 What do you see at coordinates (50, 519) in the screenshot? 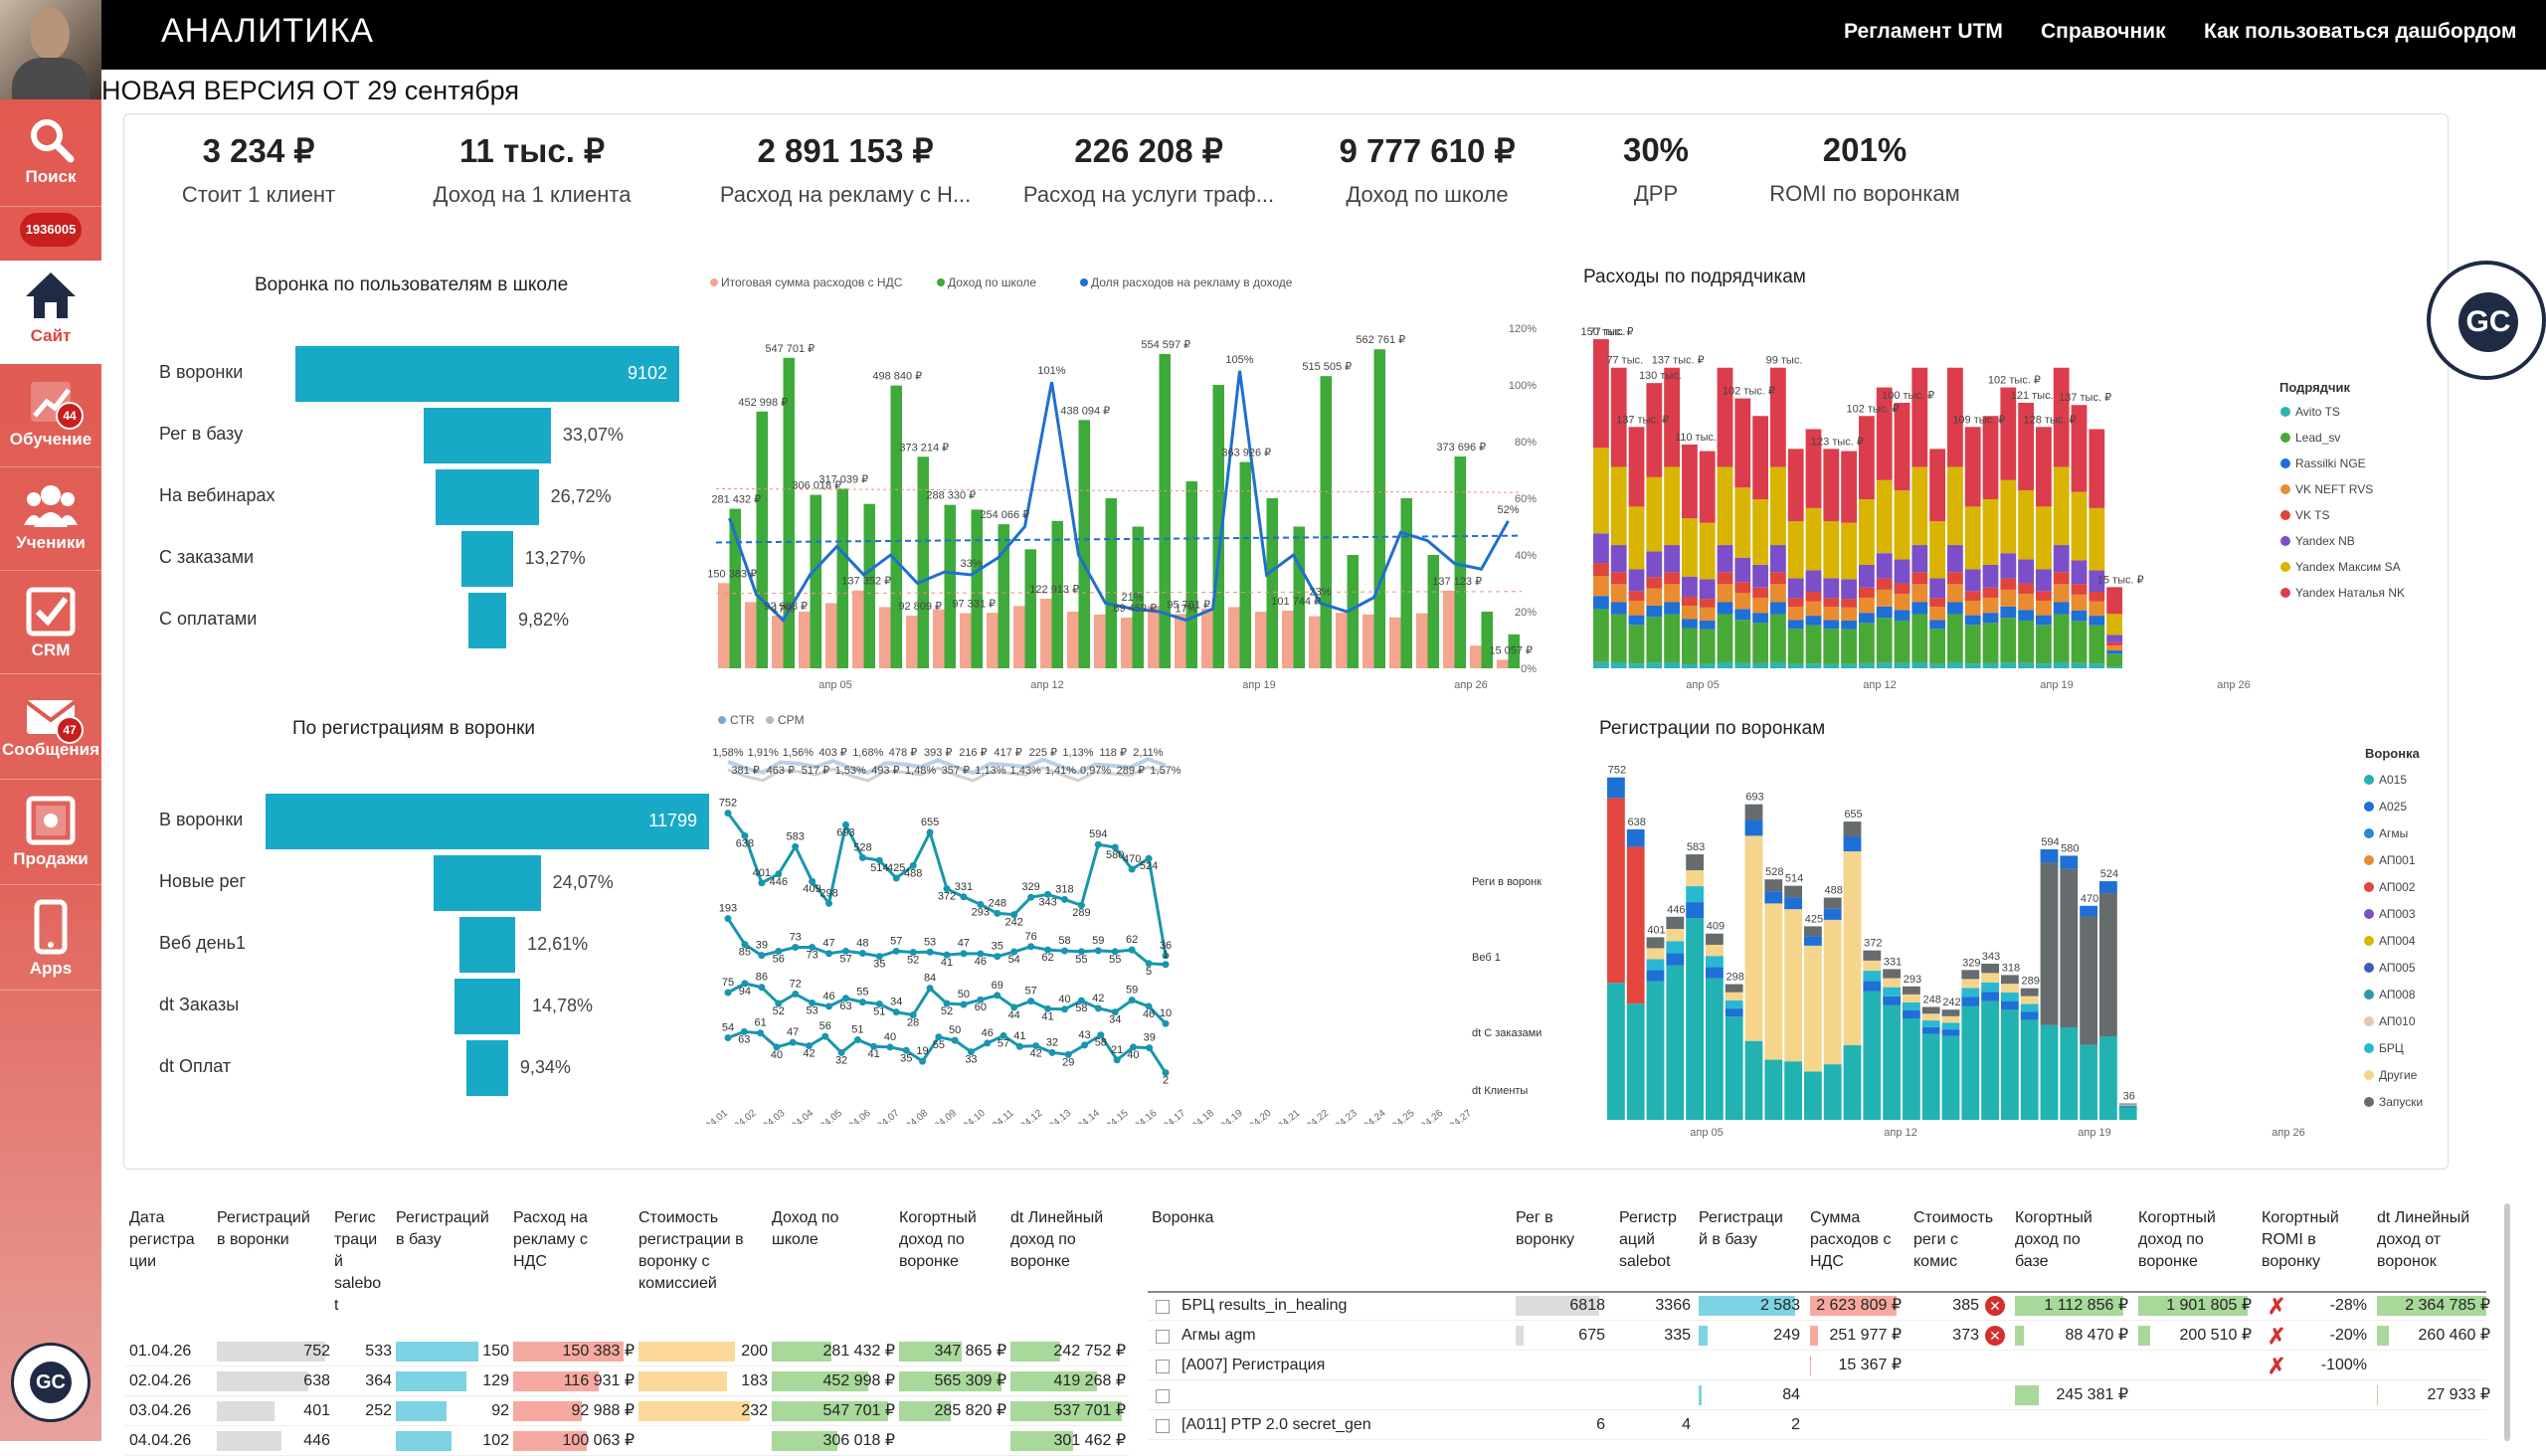
I see `sidebar-item-students: Ученики` at bounding box center [50, 519].